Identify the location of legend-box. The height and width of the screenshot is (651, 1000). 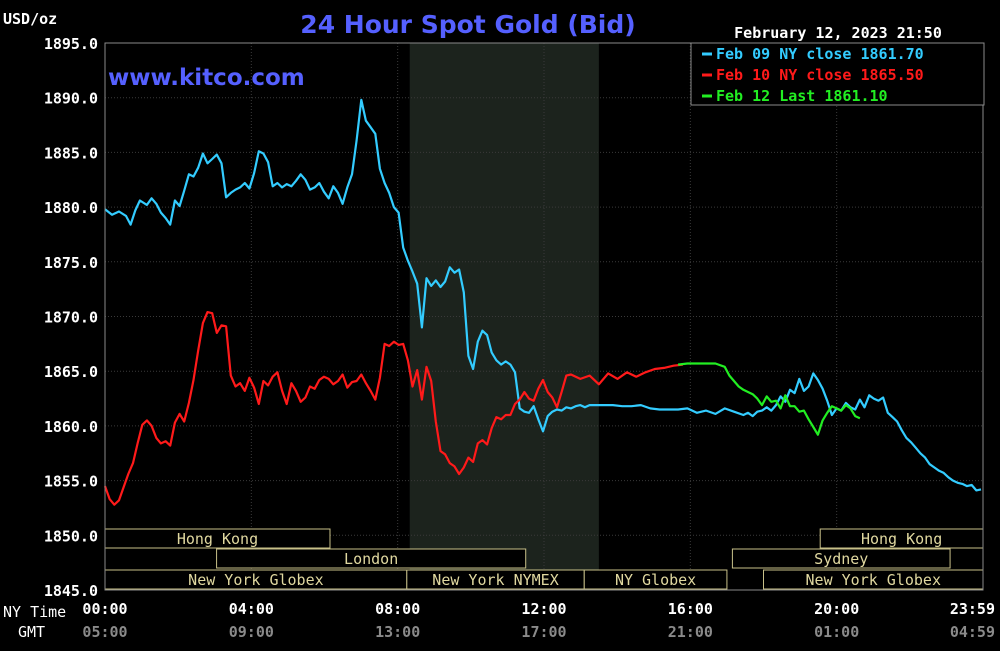
(837, 74).